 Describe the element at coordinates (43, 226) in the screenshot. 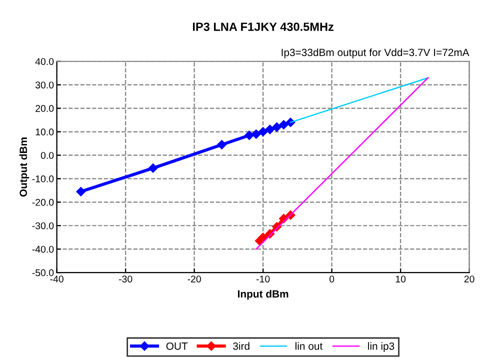

I see `y-tick-label: -30.0` at that location.